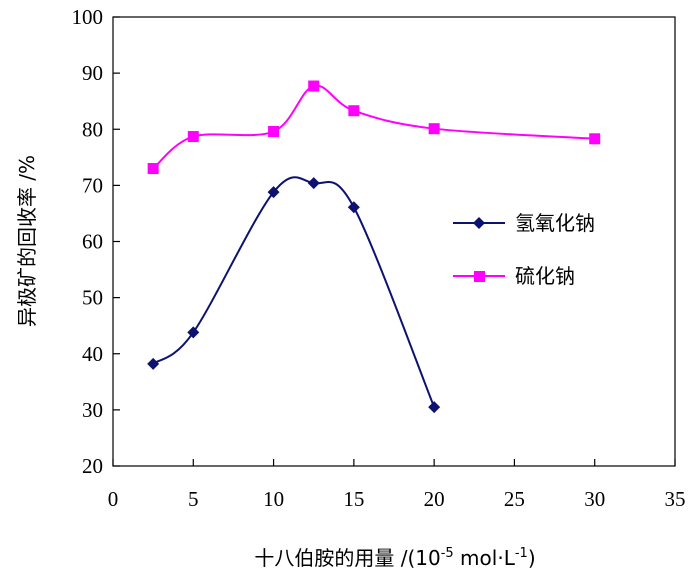 Image resolution: width=700 pixels, height=578 pixels. Describe the element at coordinates (92, 73) in the screenshot. I see `y-tick-label: 90` at that location.